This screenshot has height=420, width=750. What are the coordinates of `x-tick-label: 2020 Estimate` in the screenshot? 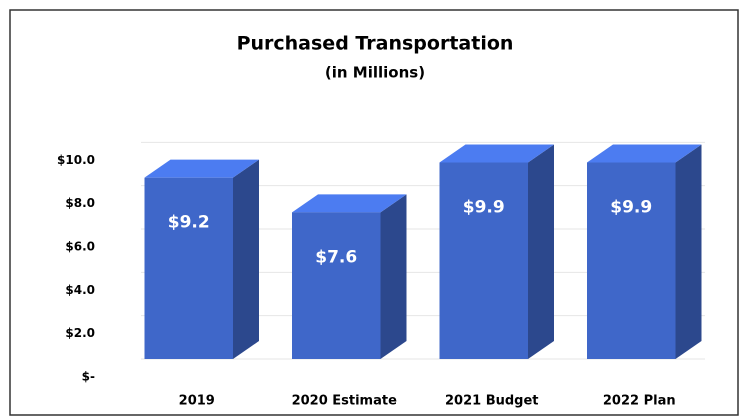 It's located at (345, 401).